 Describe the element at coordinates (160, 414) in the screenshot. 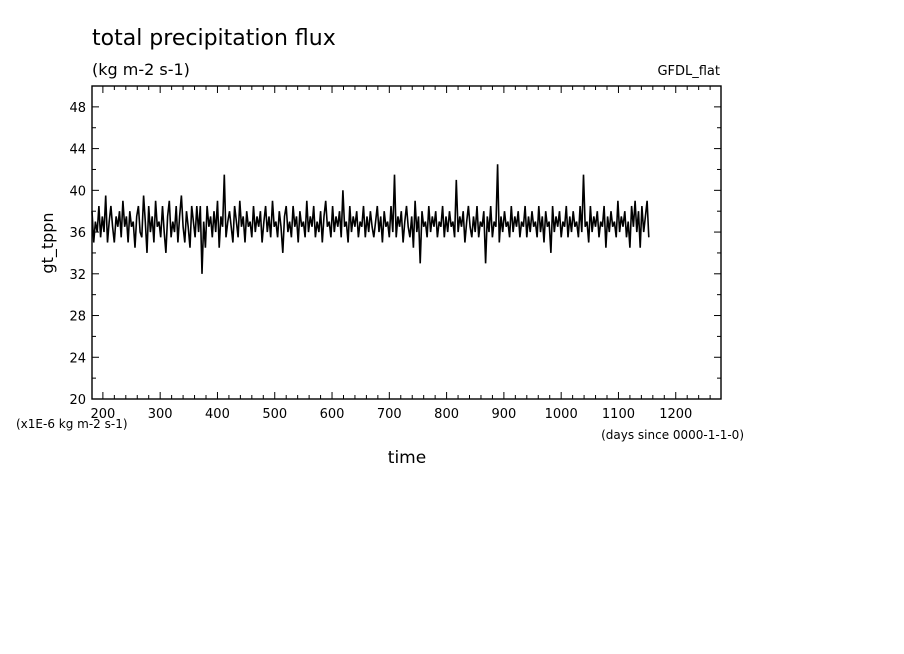

I see `x-tick-label: 300` at that location.